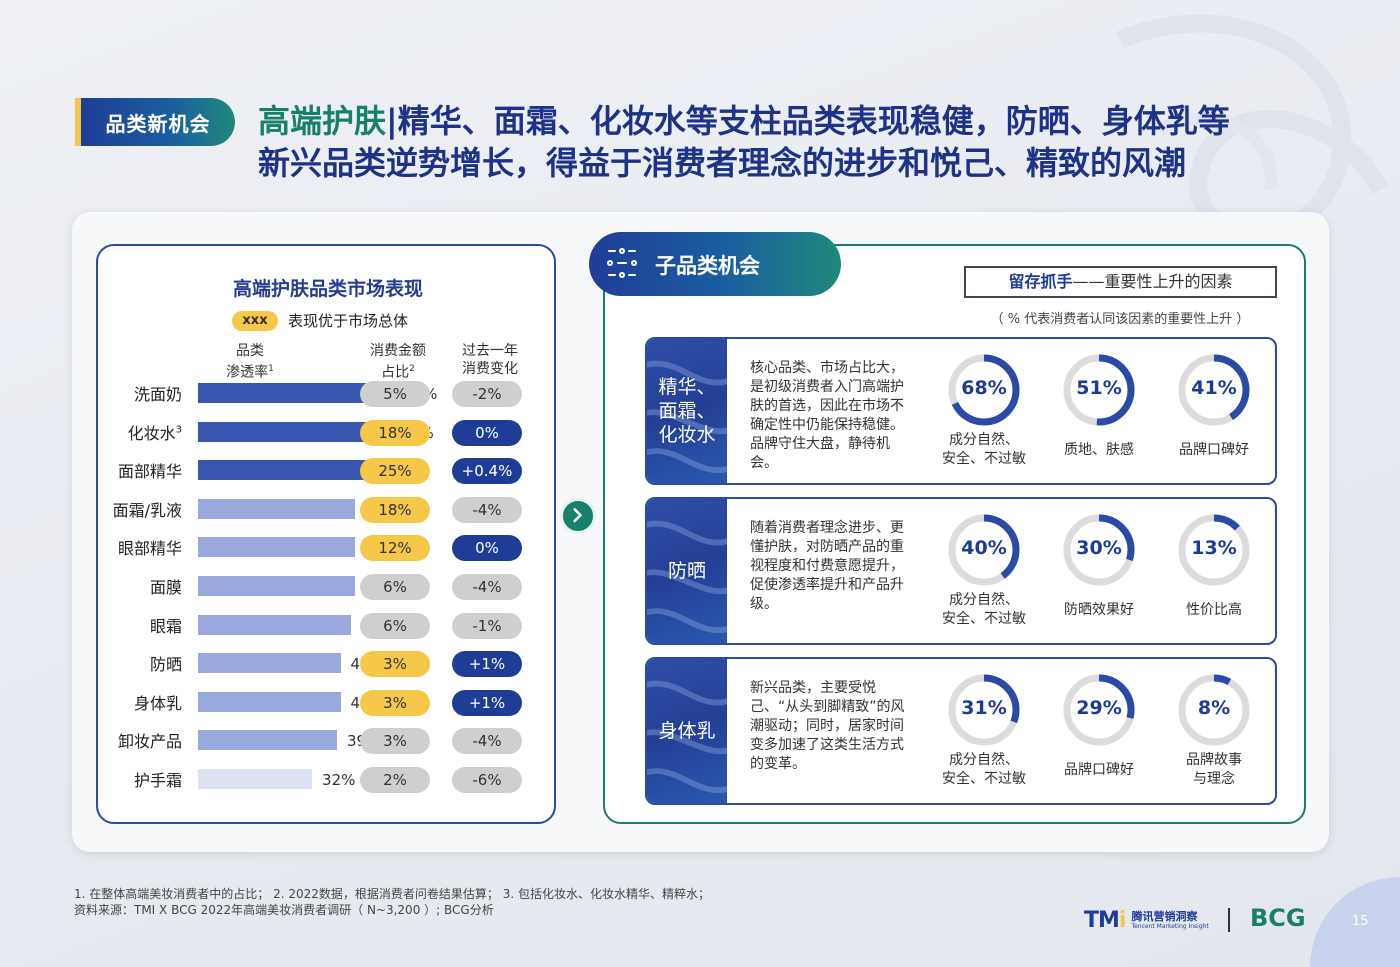 This screenshot has height=967, width=1400. I want to click on factor-note: （ % 代表消费者认同该因素的重要性上升 ）, so click(1120, 319).